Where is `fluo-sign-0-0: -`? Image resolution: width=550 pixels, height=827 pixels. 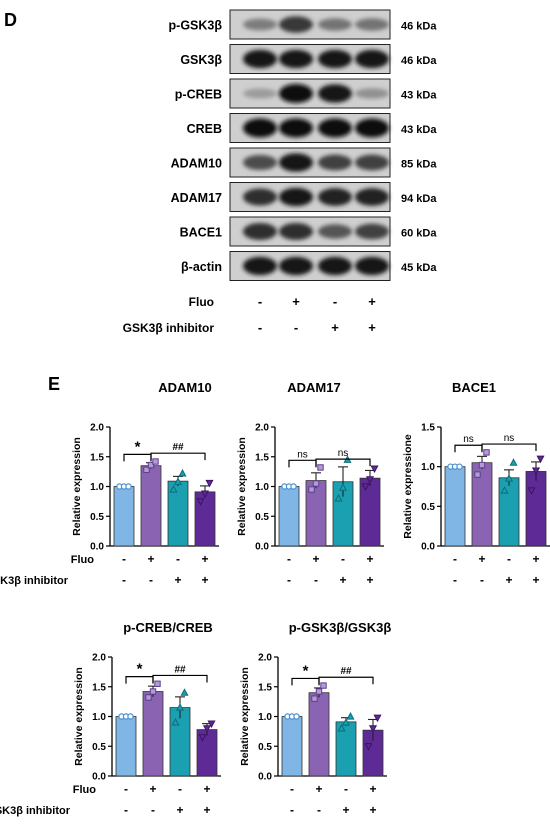
fluo-sign-0-0: - is located at coordinates (124, 559).